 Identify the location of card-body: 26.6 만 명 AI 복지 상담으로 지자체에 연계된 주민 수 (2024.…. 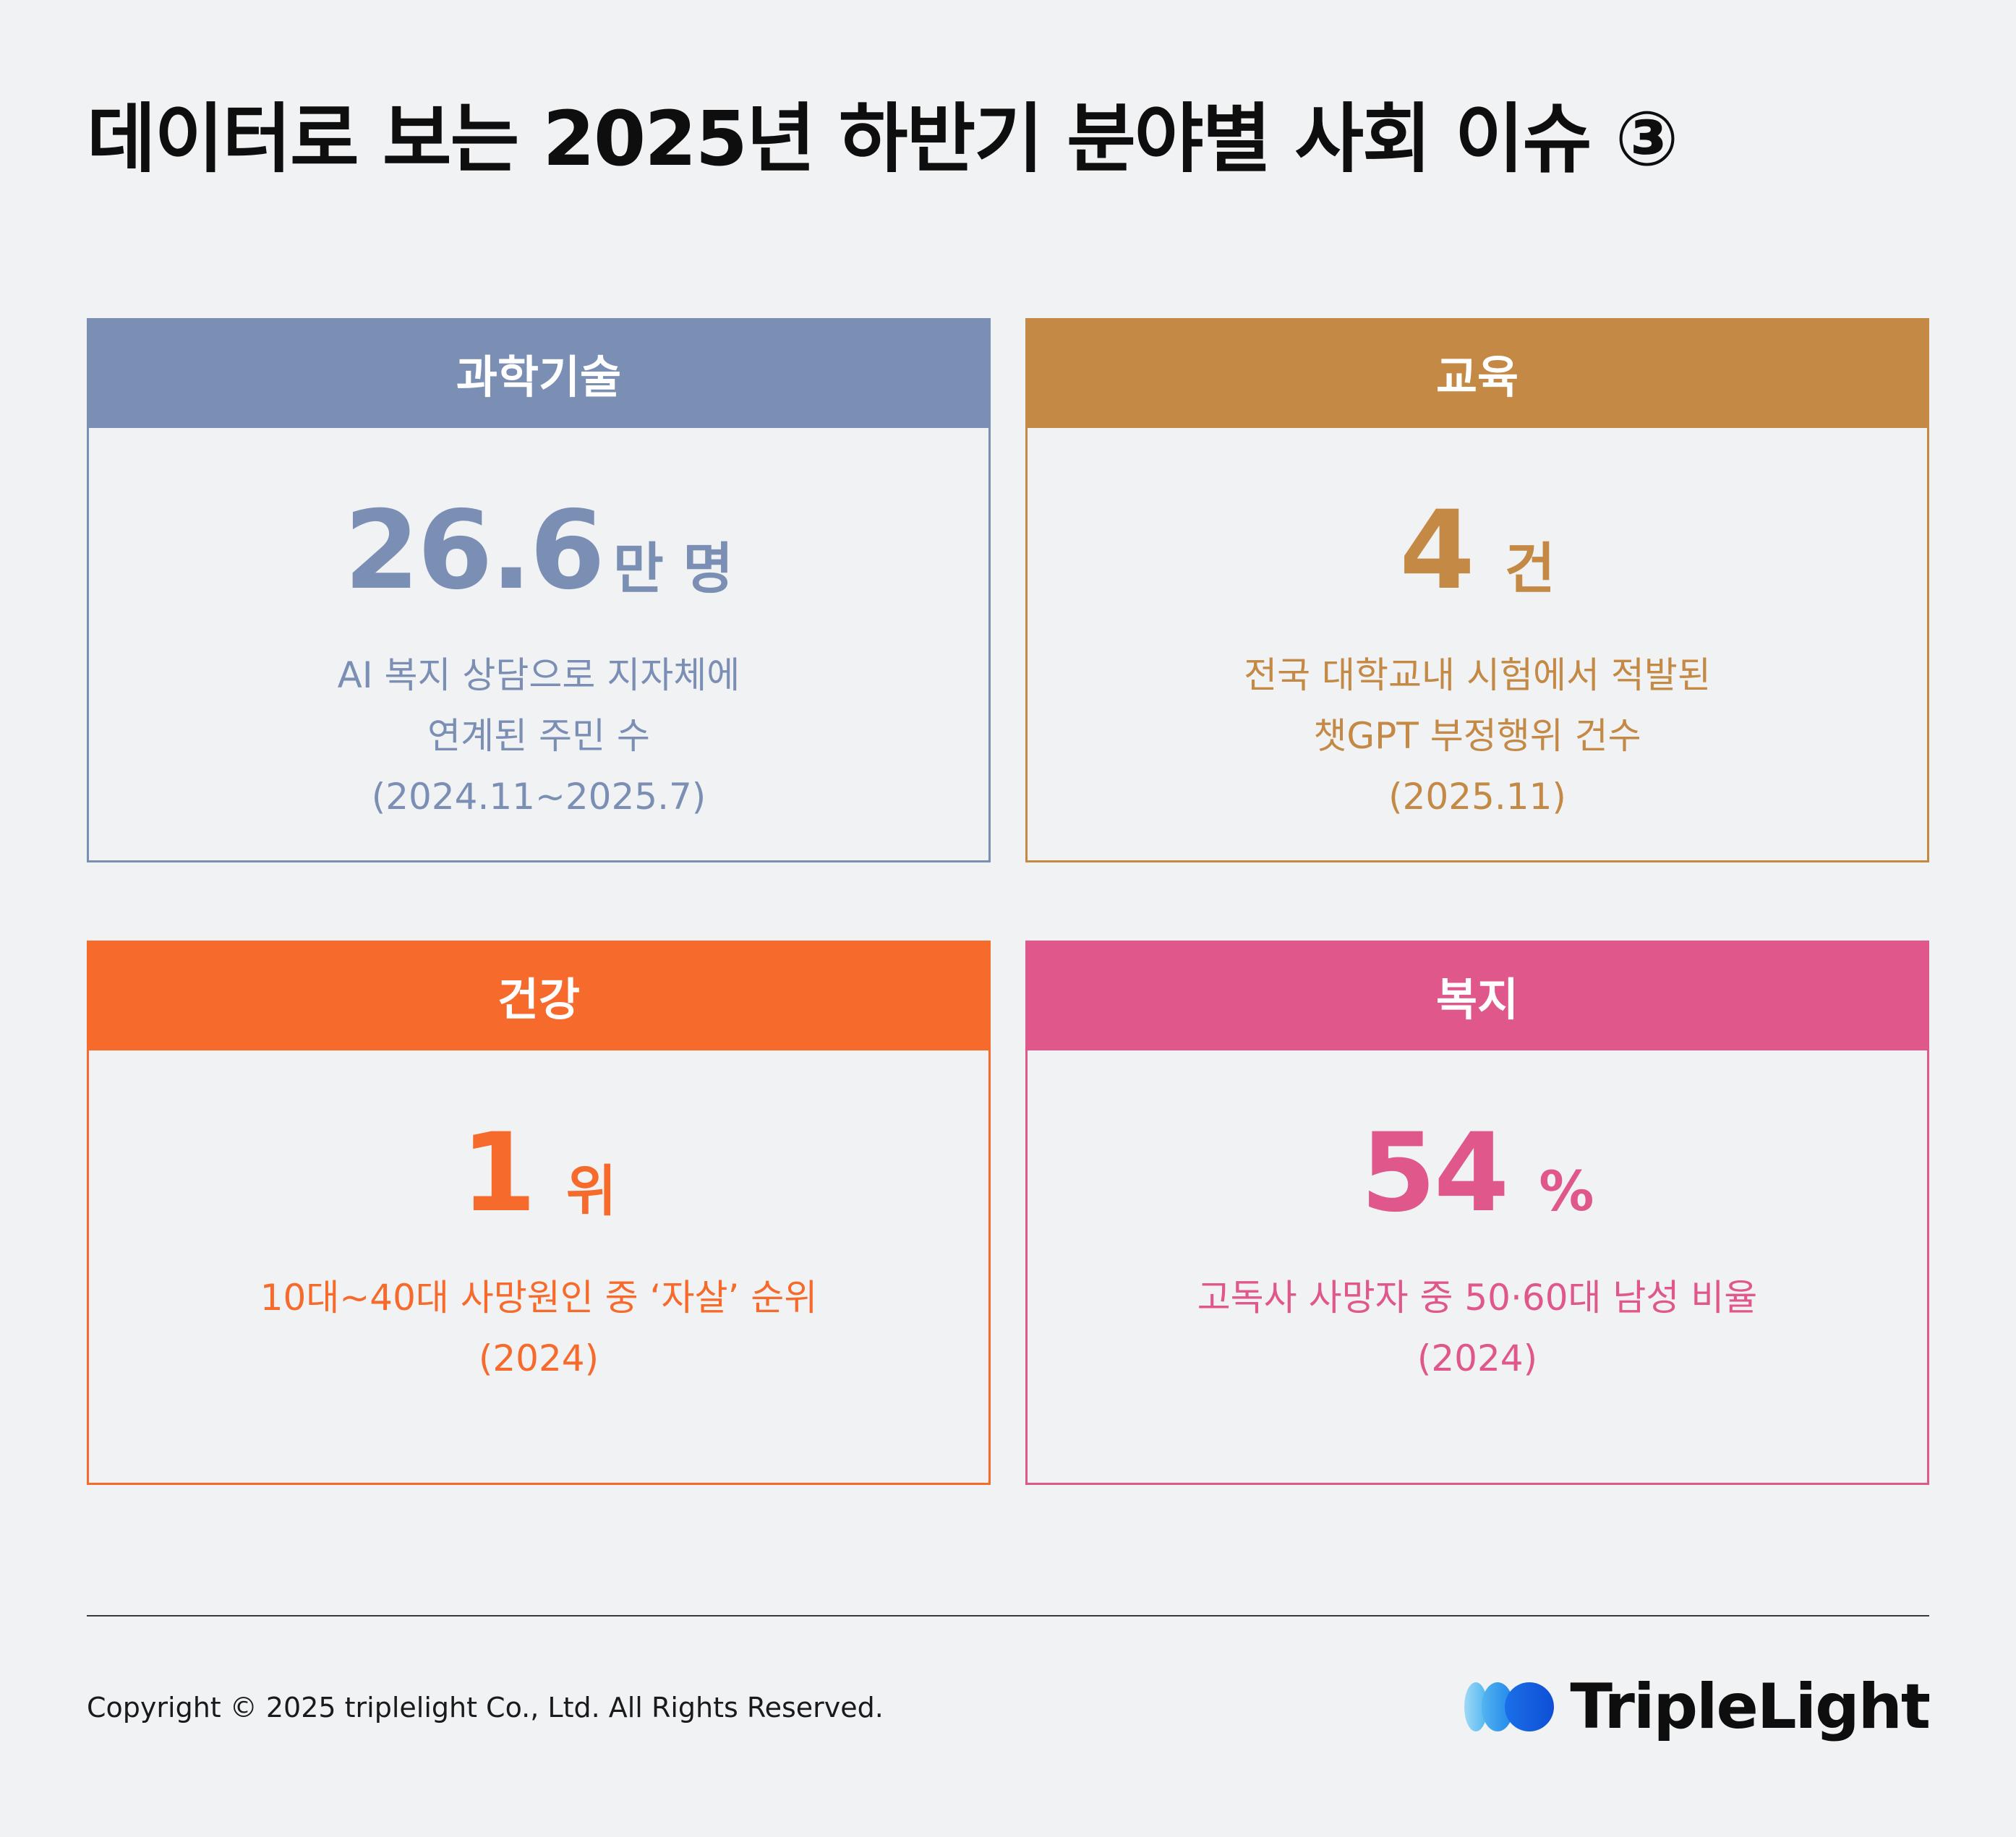
(538, 644).